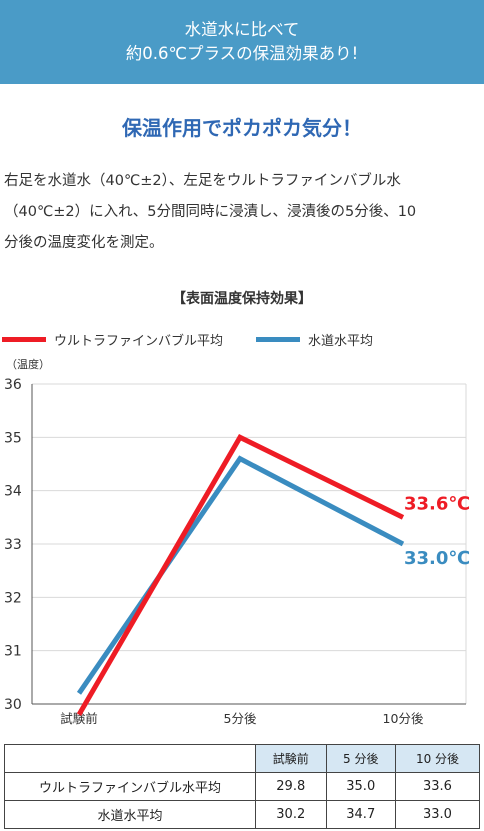  What do you see at coordinates (13, 705) in the screenshot?
I see `y-tick-label: 30` at bounding box center [13, 705].